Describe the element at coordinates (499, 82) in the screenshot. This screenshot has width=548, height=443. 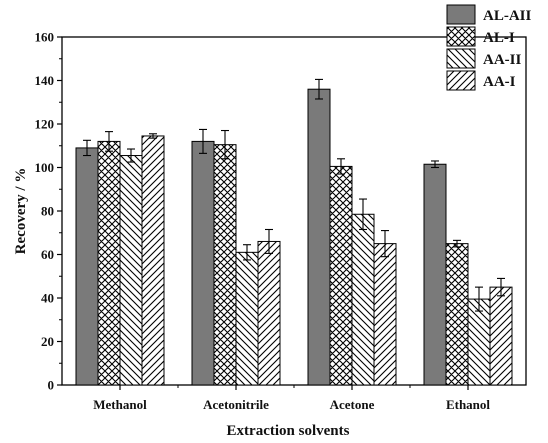
I see `legend-label-aa-i: AA-I` at that location.